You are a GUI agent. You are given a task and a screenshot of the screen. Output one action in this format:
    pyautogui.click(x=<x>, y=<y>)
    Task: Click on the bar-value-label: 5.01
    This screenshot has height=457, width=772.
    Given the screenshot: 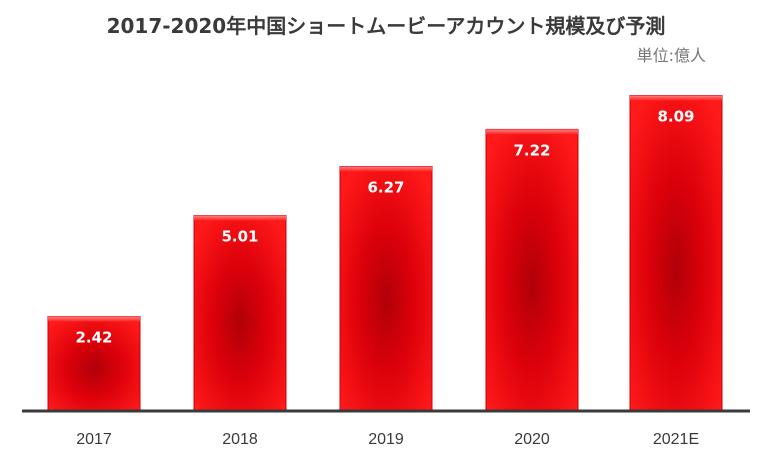 What is the action you would take?
    pyautogui.click(x=239, y=237)
    